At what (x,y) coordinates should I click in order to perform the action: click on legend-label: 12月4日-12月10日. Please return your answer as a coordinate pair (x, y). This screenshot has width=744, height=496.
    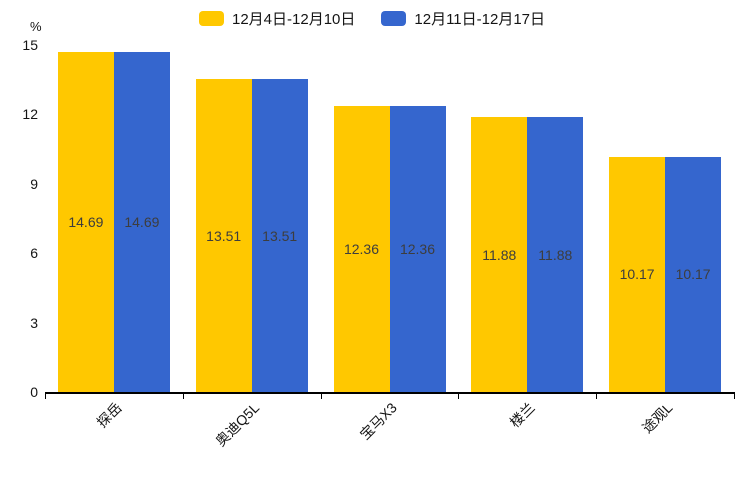
    Looking at the image, I should click on (293, 19).